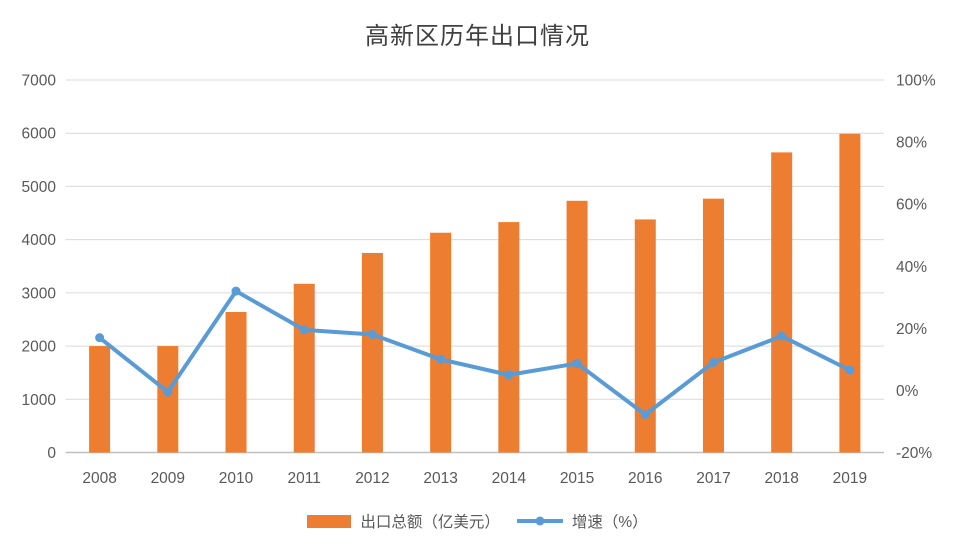  I want to click on x-axis-tick-label: 2017, so click(713, 478).